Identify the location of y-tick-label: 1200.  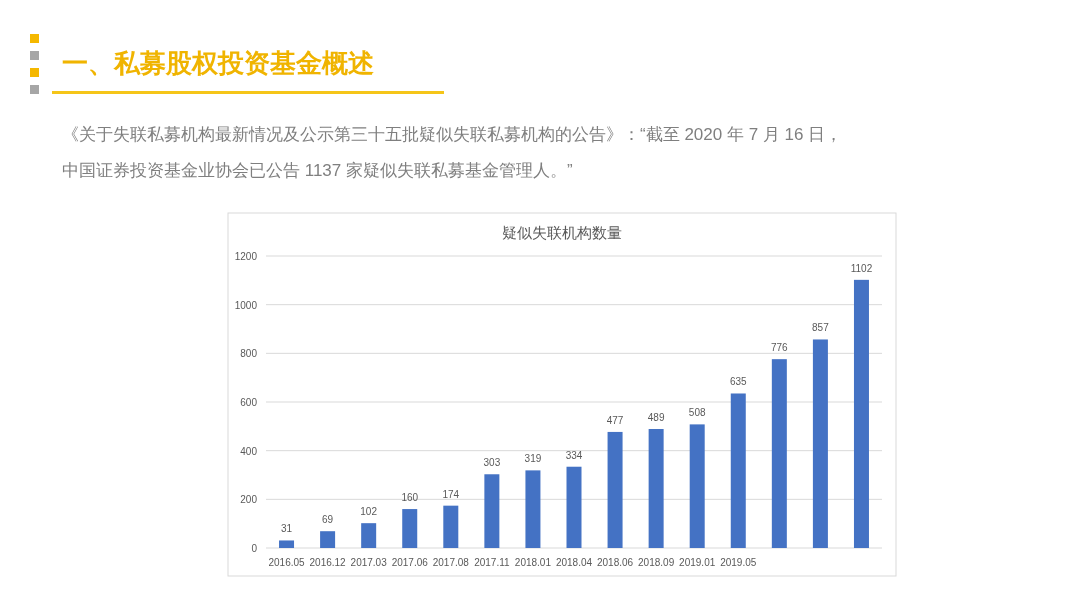
(246, 256).